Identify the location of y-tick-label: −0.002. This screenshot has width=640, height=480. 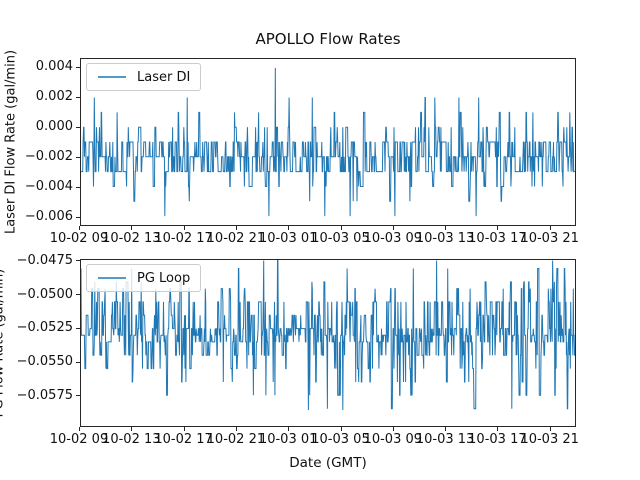
(48, 156).